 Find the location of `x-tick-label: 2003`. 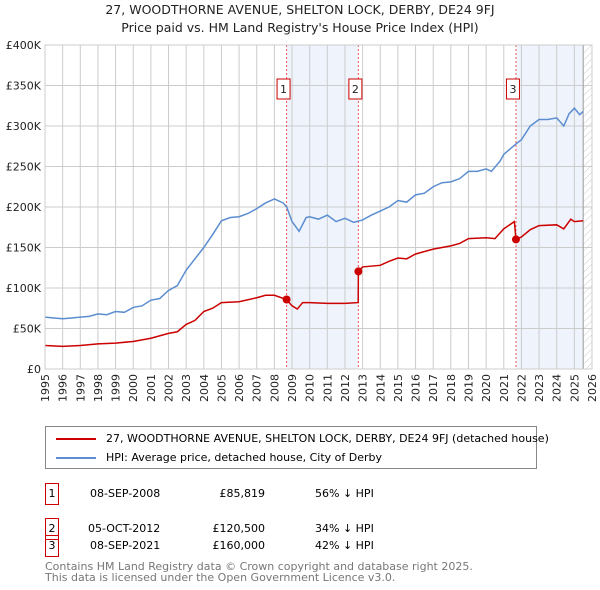

x-tick-label: 2003 is located at coordinates (186, 388).